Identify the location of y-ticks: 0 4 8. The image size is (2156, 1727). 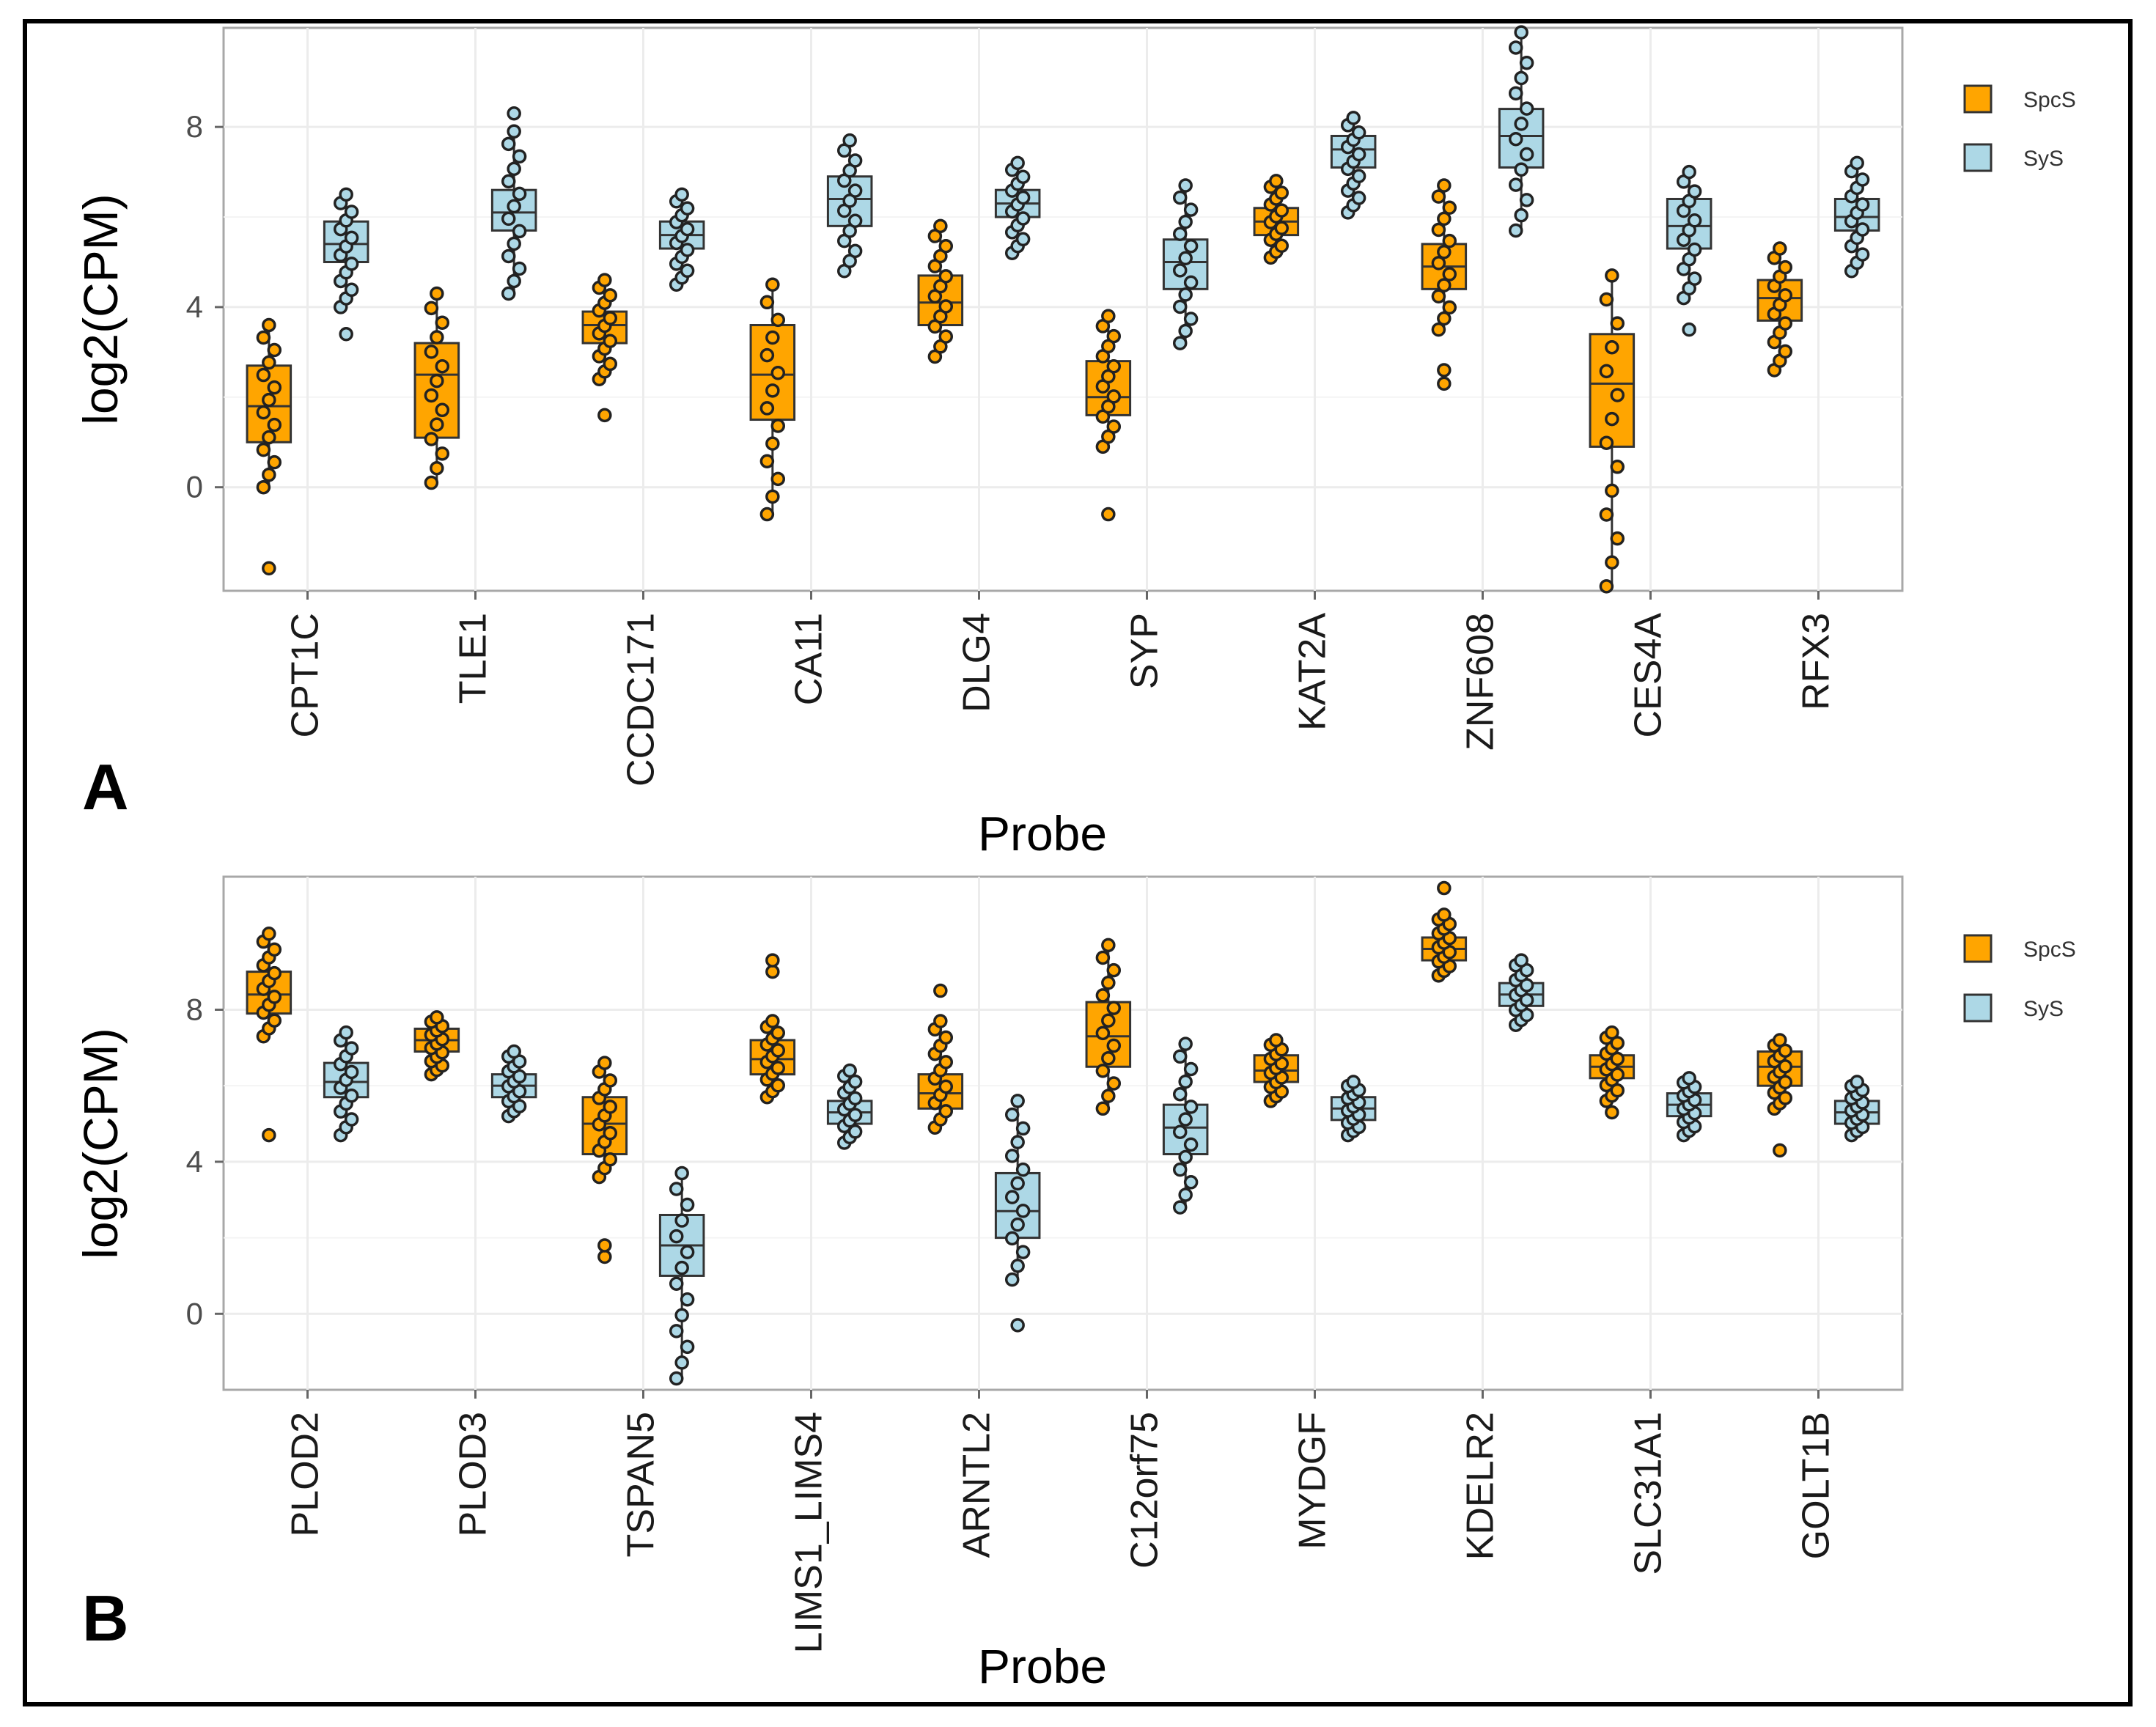
(205, 1161).